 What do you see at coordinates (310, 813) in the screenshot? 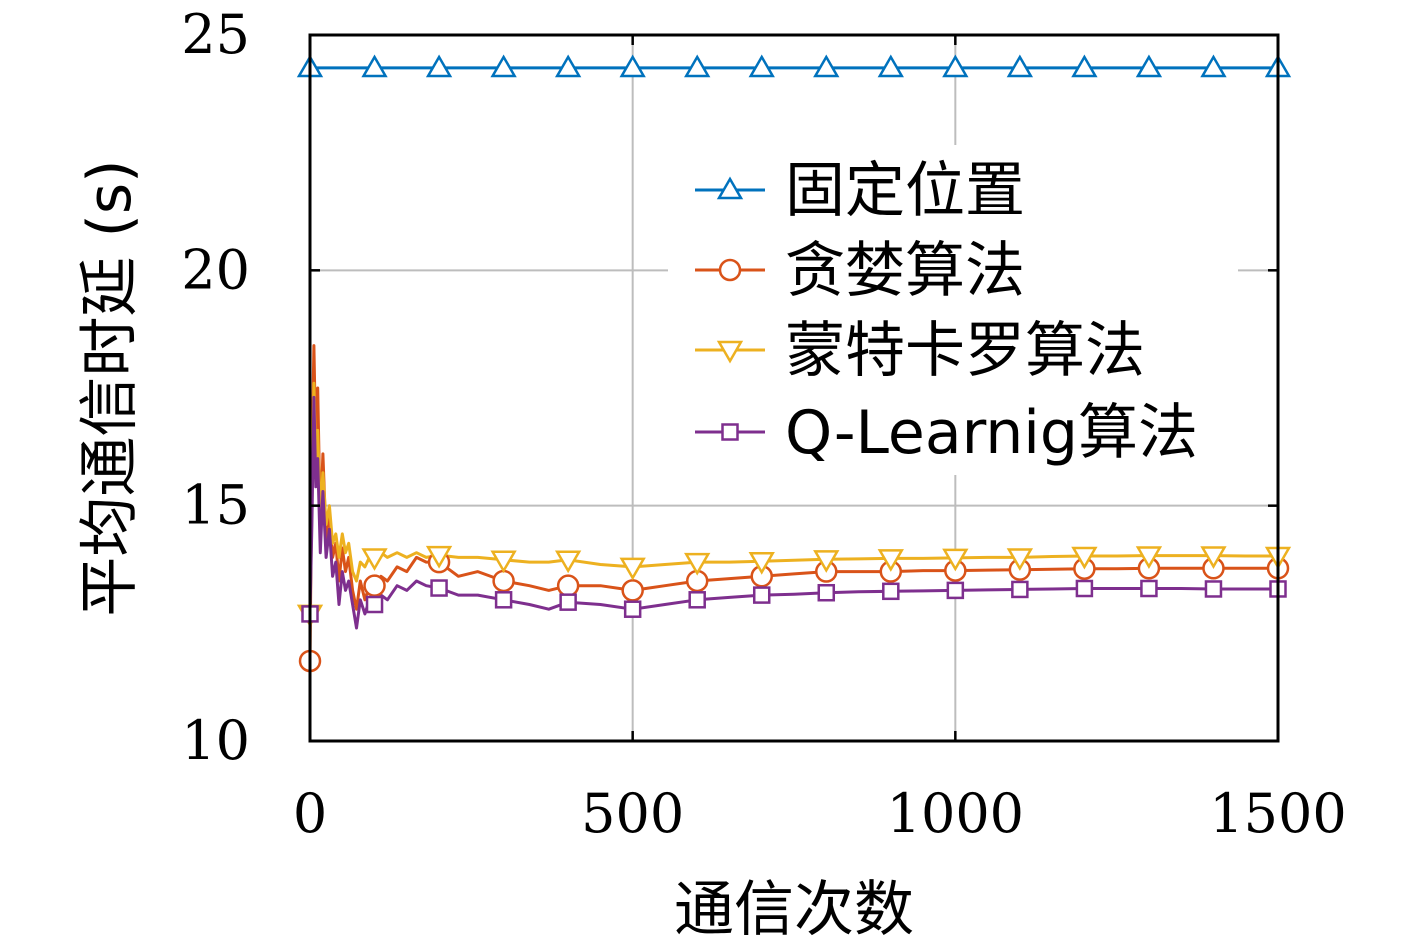
I see `x-tick-label: 0` at bounding box center [310, 813].